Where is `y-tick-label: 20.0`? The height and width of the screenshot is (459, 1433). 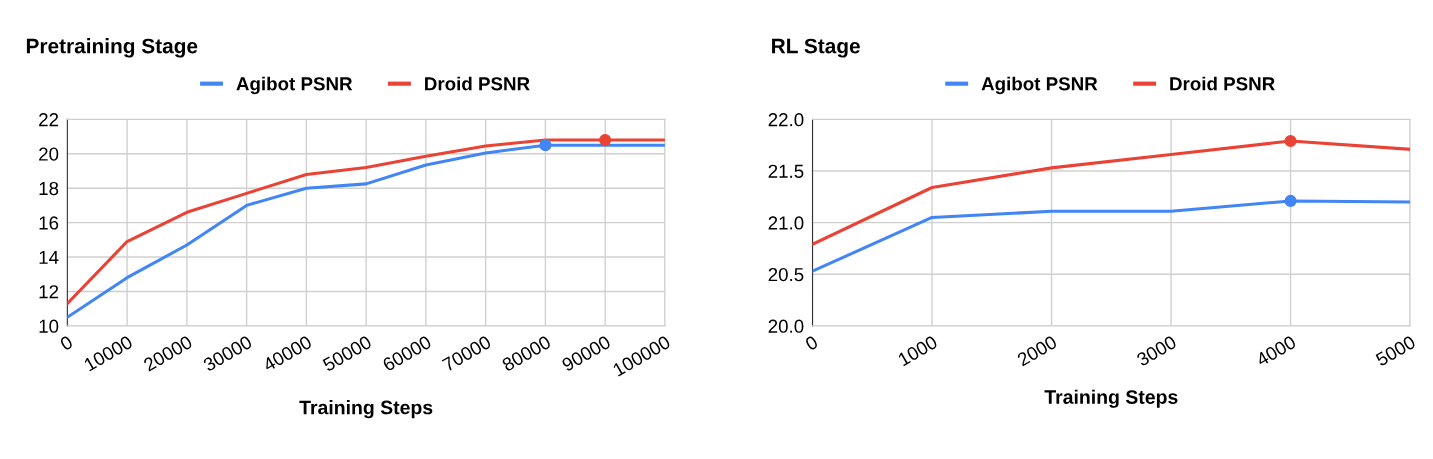 y-tick-label: 20.0 is located at coordinates (786, 326).